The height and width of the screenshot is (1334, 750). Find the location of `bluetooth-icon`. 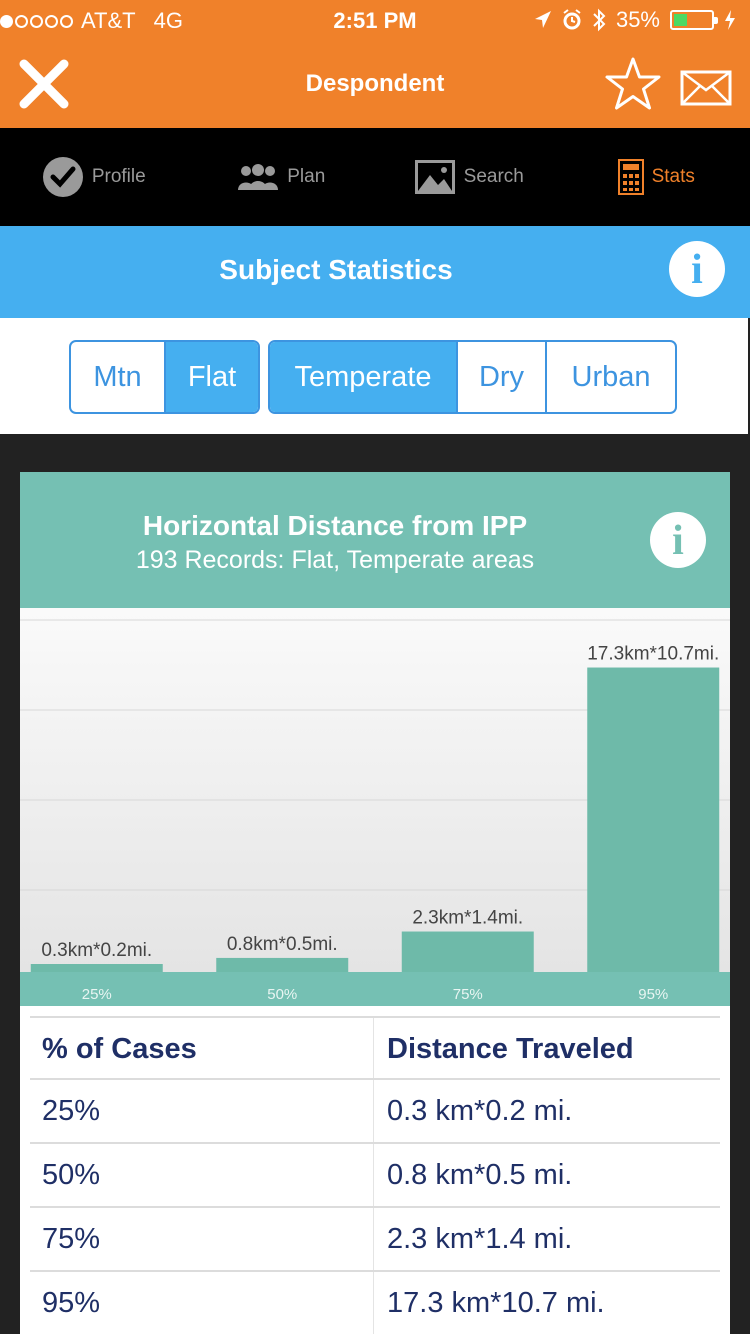

bluetooth-icon is located at coordinates (599, 20).